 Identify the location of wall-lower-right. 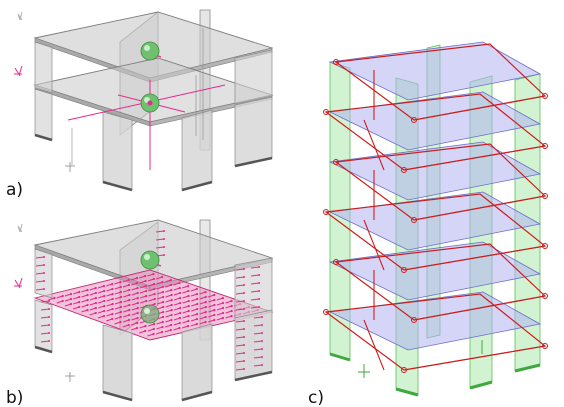
(253, 131).